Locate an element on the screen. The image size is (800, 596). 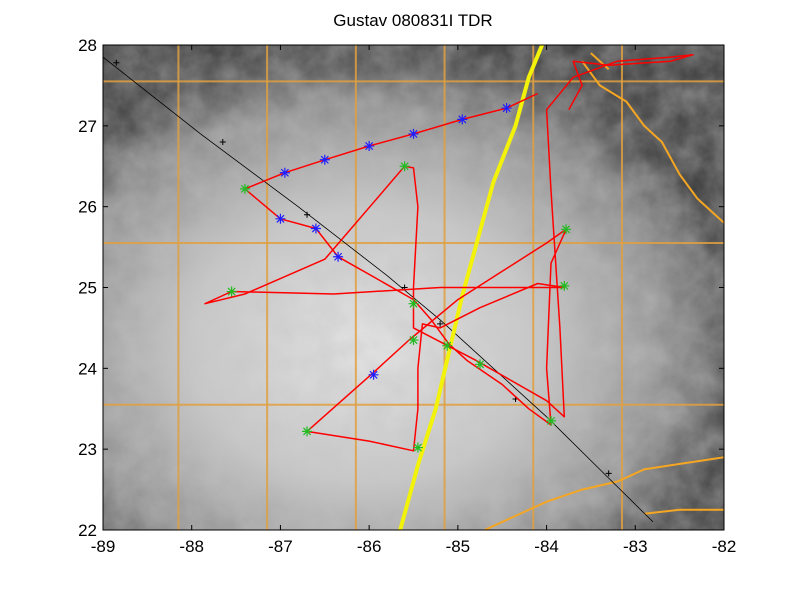
y-tick-label: 24 is located at coordinates (87, 368).